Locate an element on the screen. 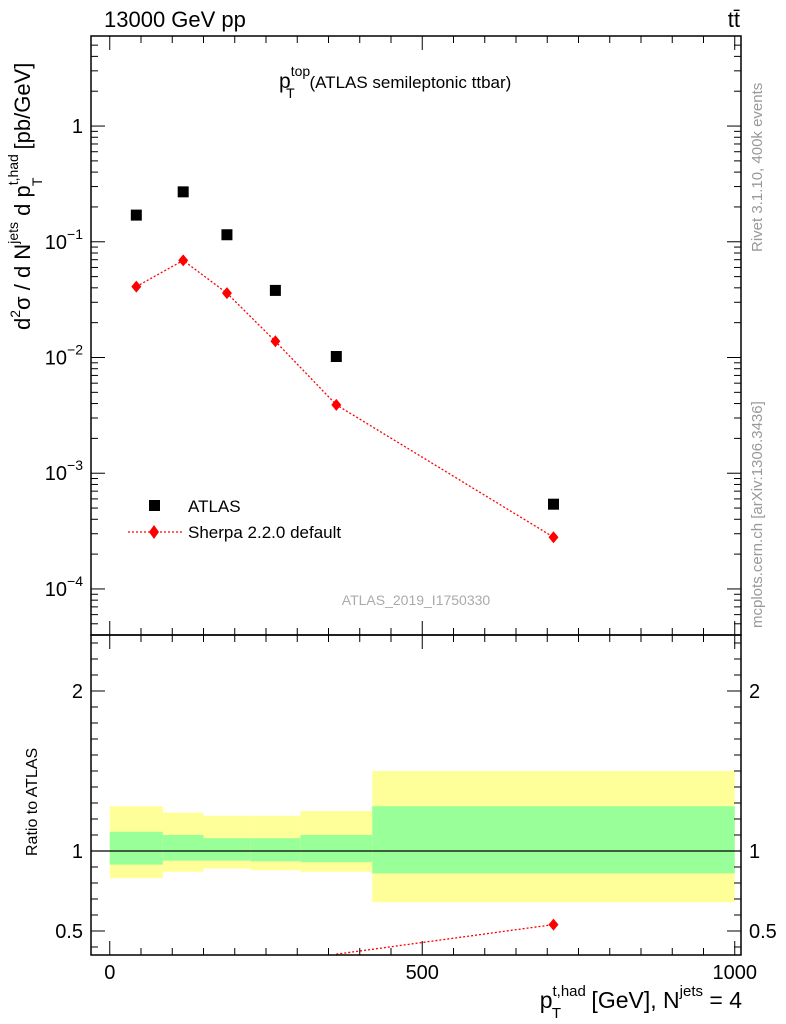  ylabel-unit: [pb/GeV] is located at coordinates (22, 109).